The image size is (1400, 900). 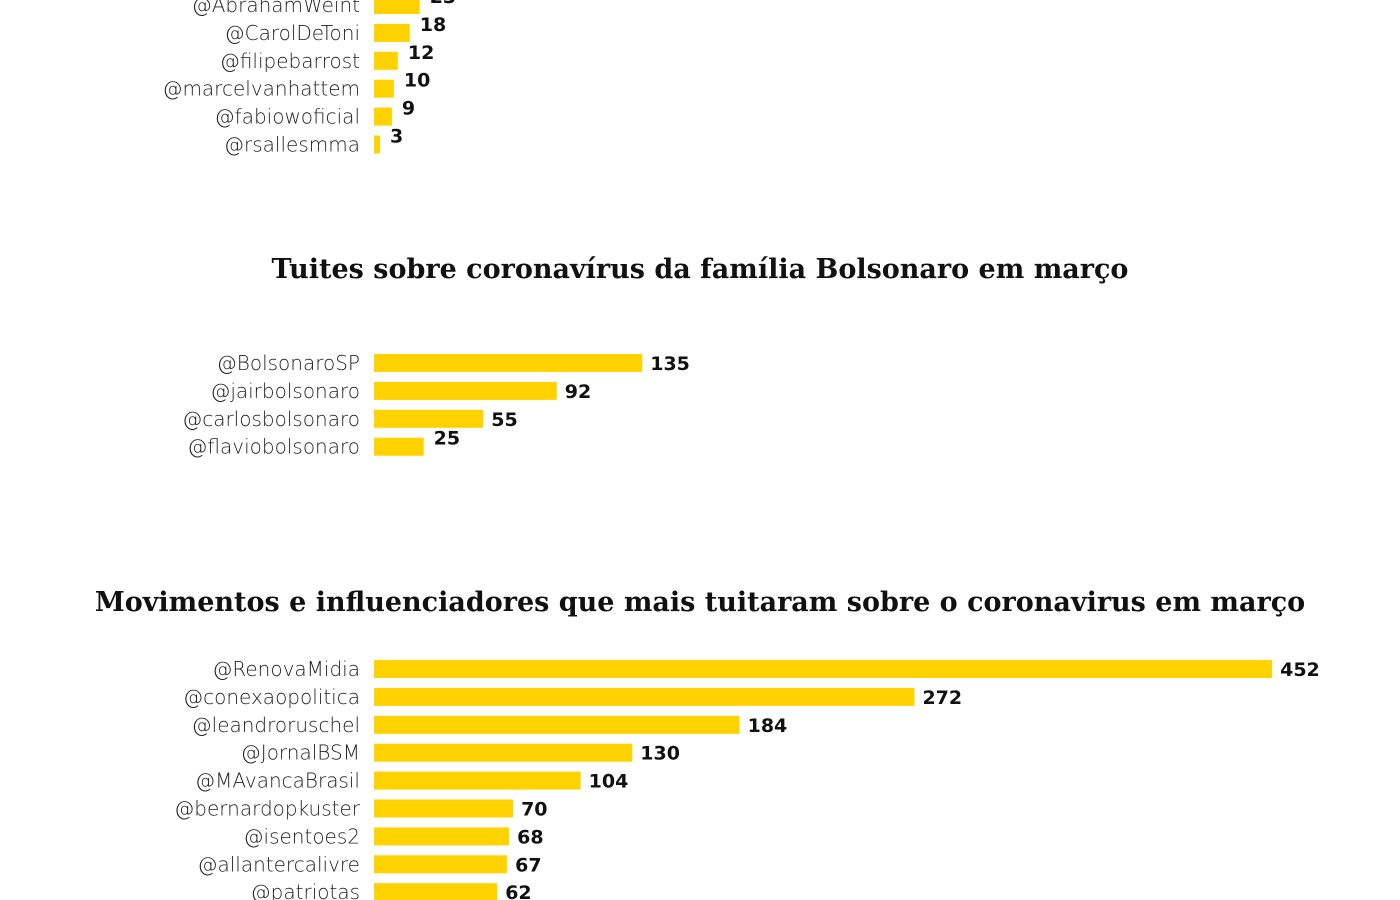 I want to click on category-label: @fabiowoficial, so click(x=287, y=117).